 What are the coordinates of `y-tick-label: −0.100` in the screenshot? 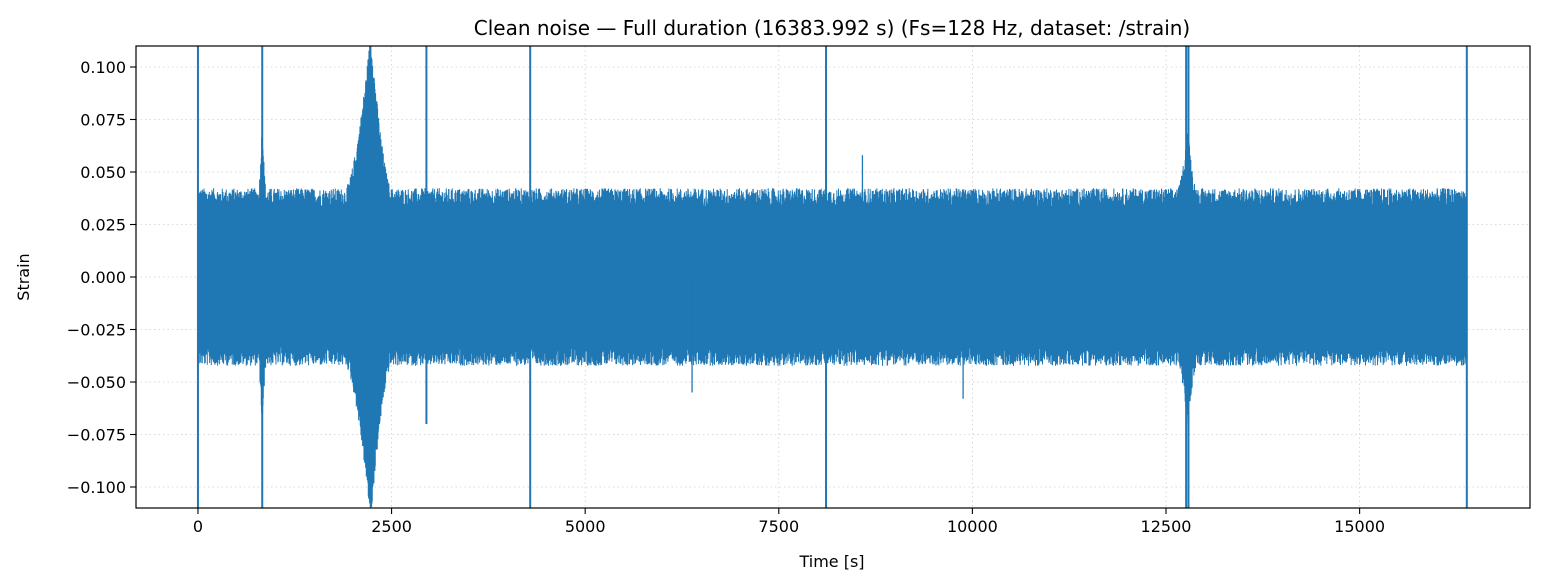 It's located at (96, 487).